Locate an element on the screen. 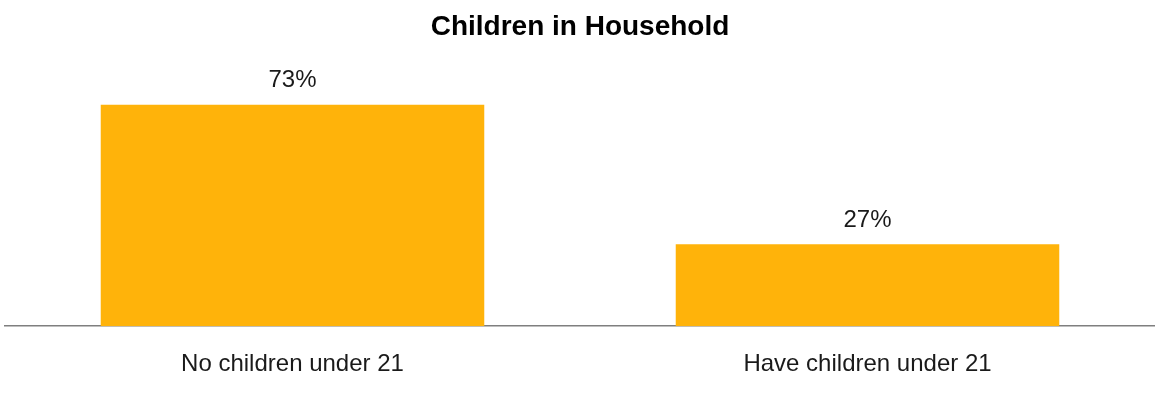 The image size is (1155, 411). chart-title: Children in Household is located at coordinates (580, 25).